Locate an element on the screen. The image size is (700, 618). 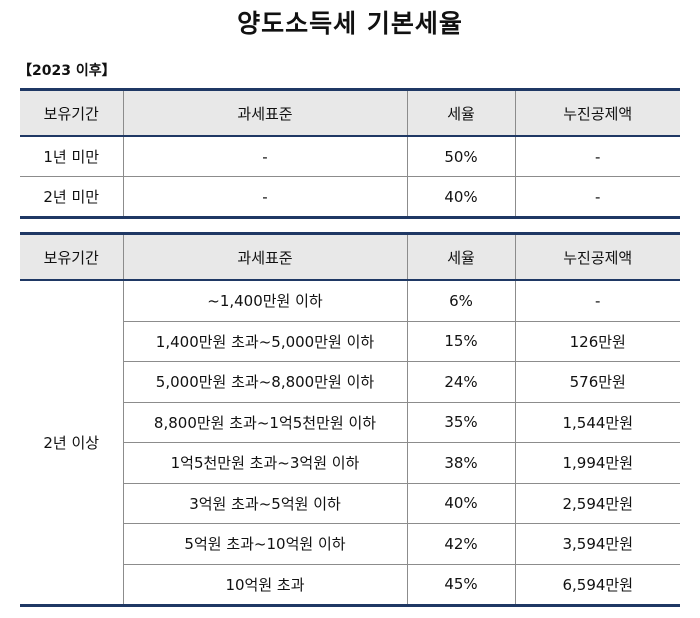
tax-base-cell: 8,800만원 초과~1억5천만원 이하 is located at coordinates (265, 422).